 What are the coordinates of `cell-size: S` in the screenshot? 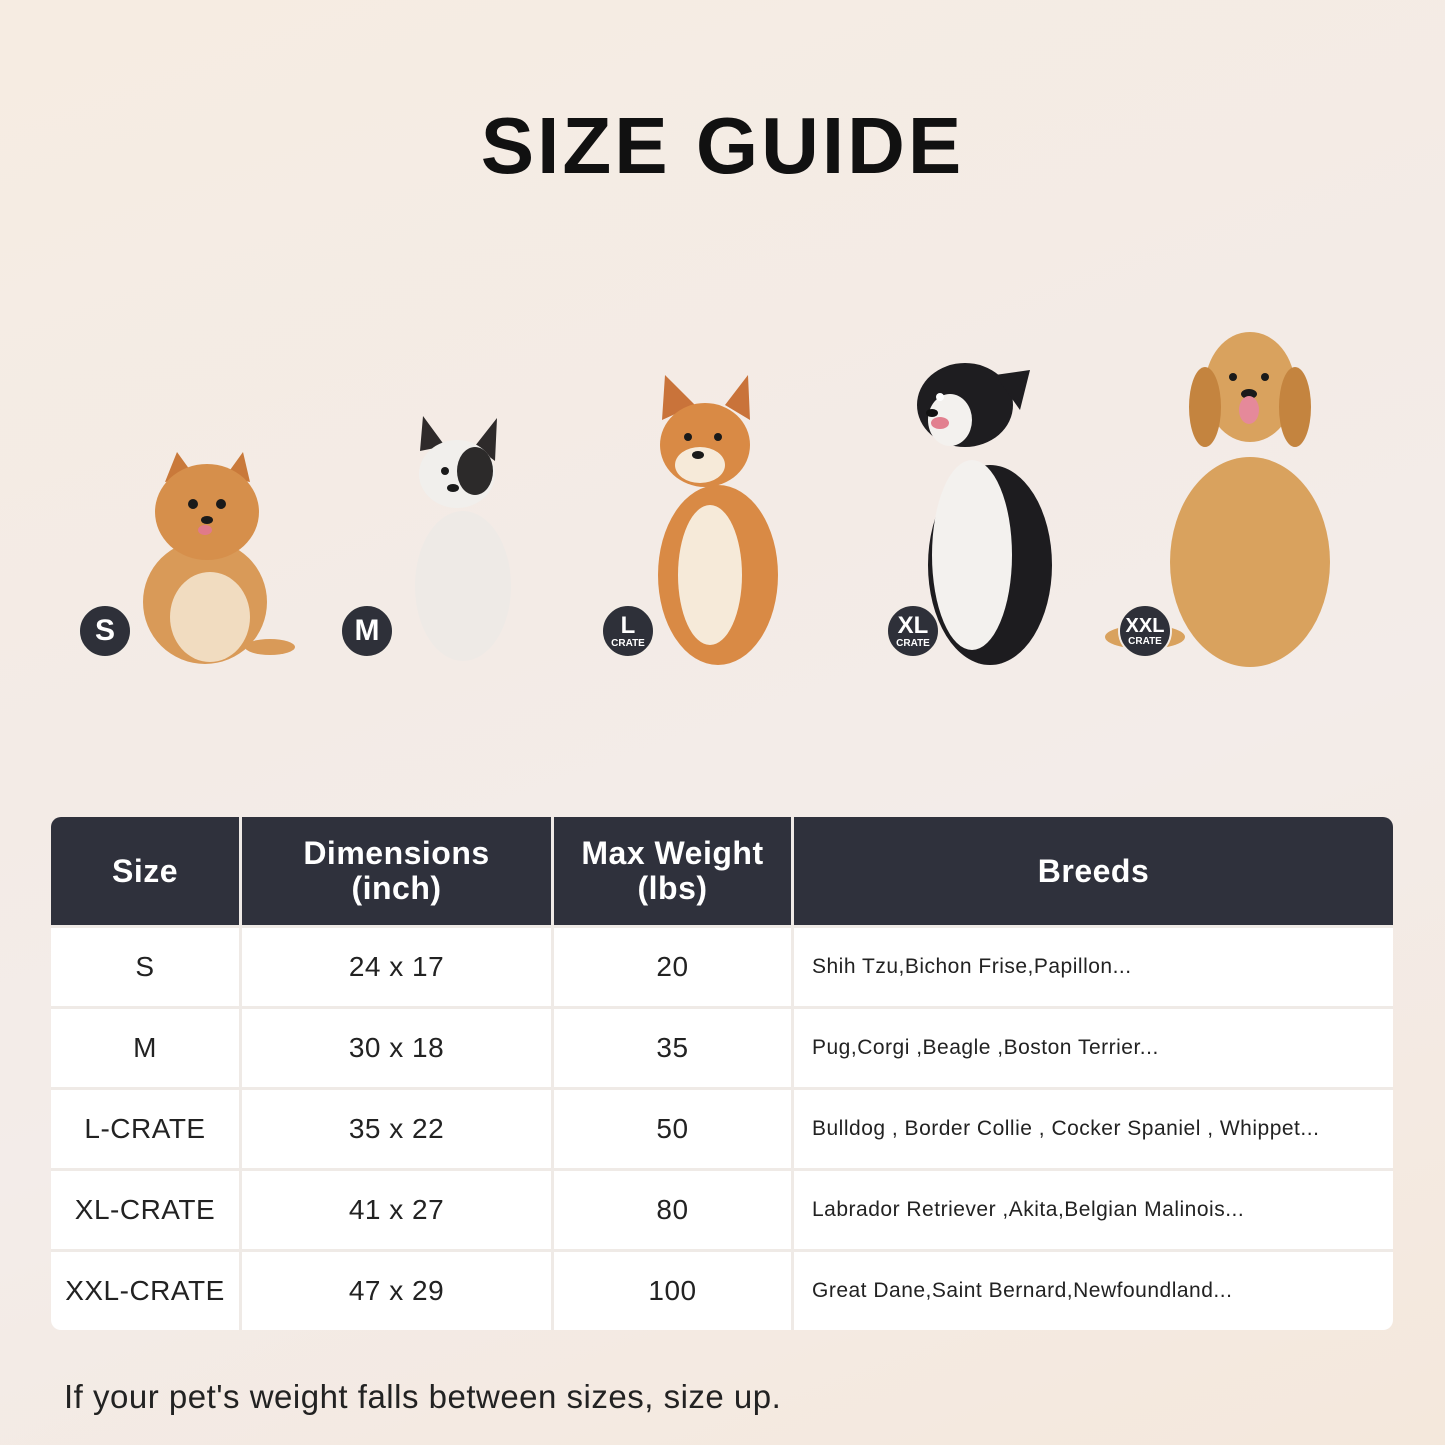 It's located at (145, 967).